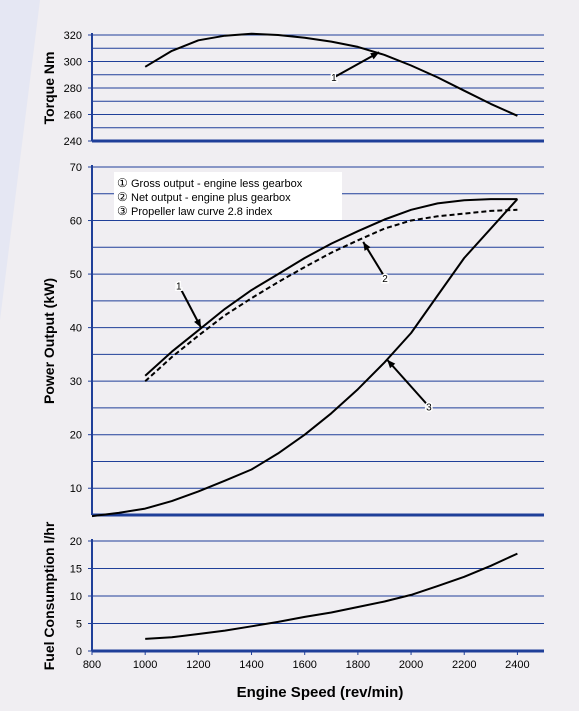 This screenshot has height=716, width=579. I want to click on legend-entry: Net output - engine plus gearbox, so click(211, 198).